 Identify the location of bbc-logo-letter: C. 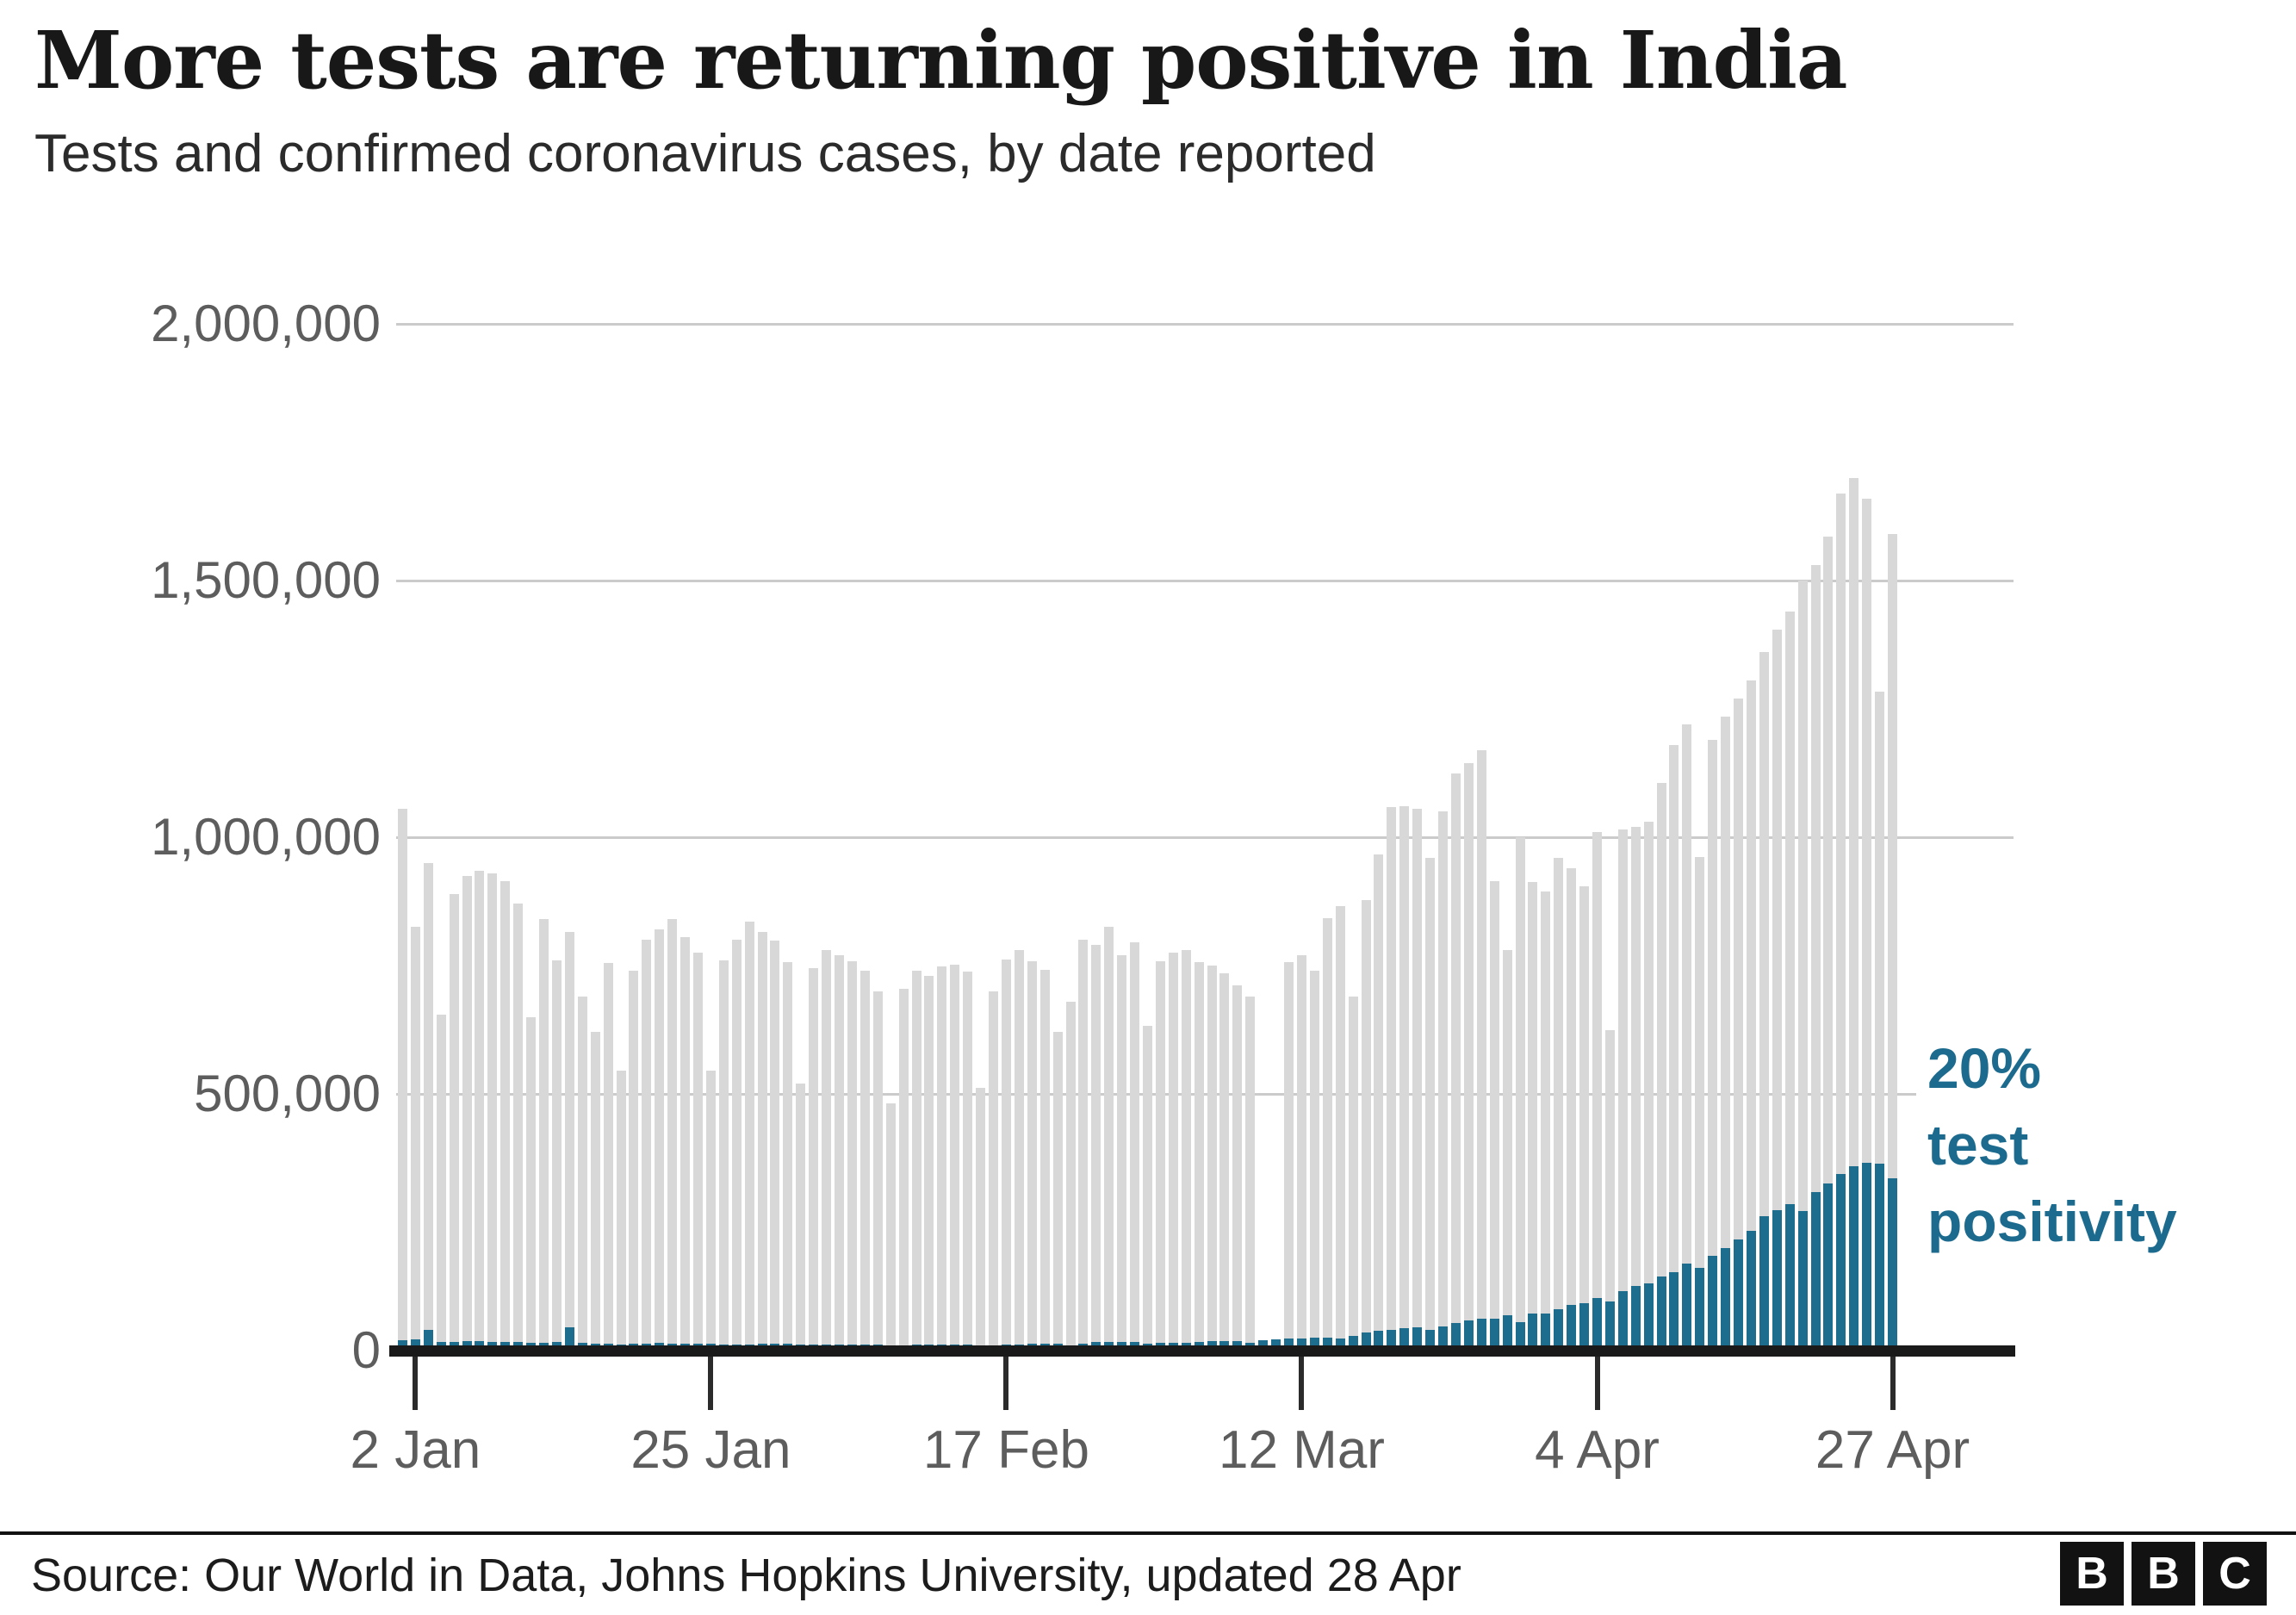
(2235, 1574).